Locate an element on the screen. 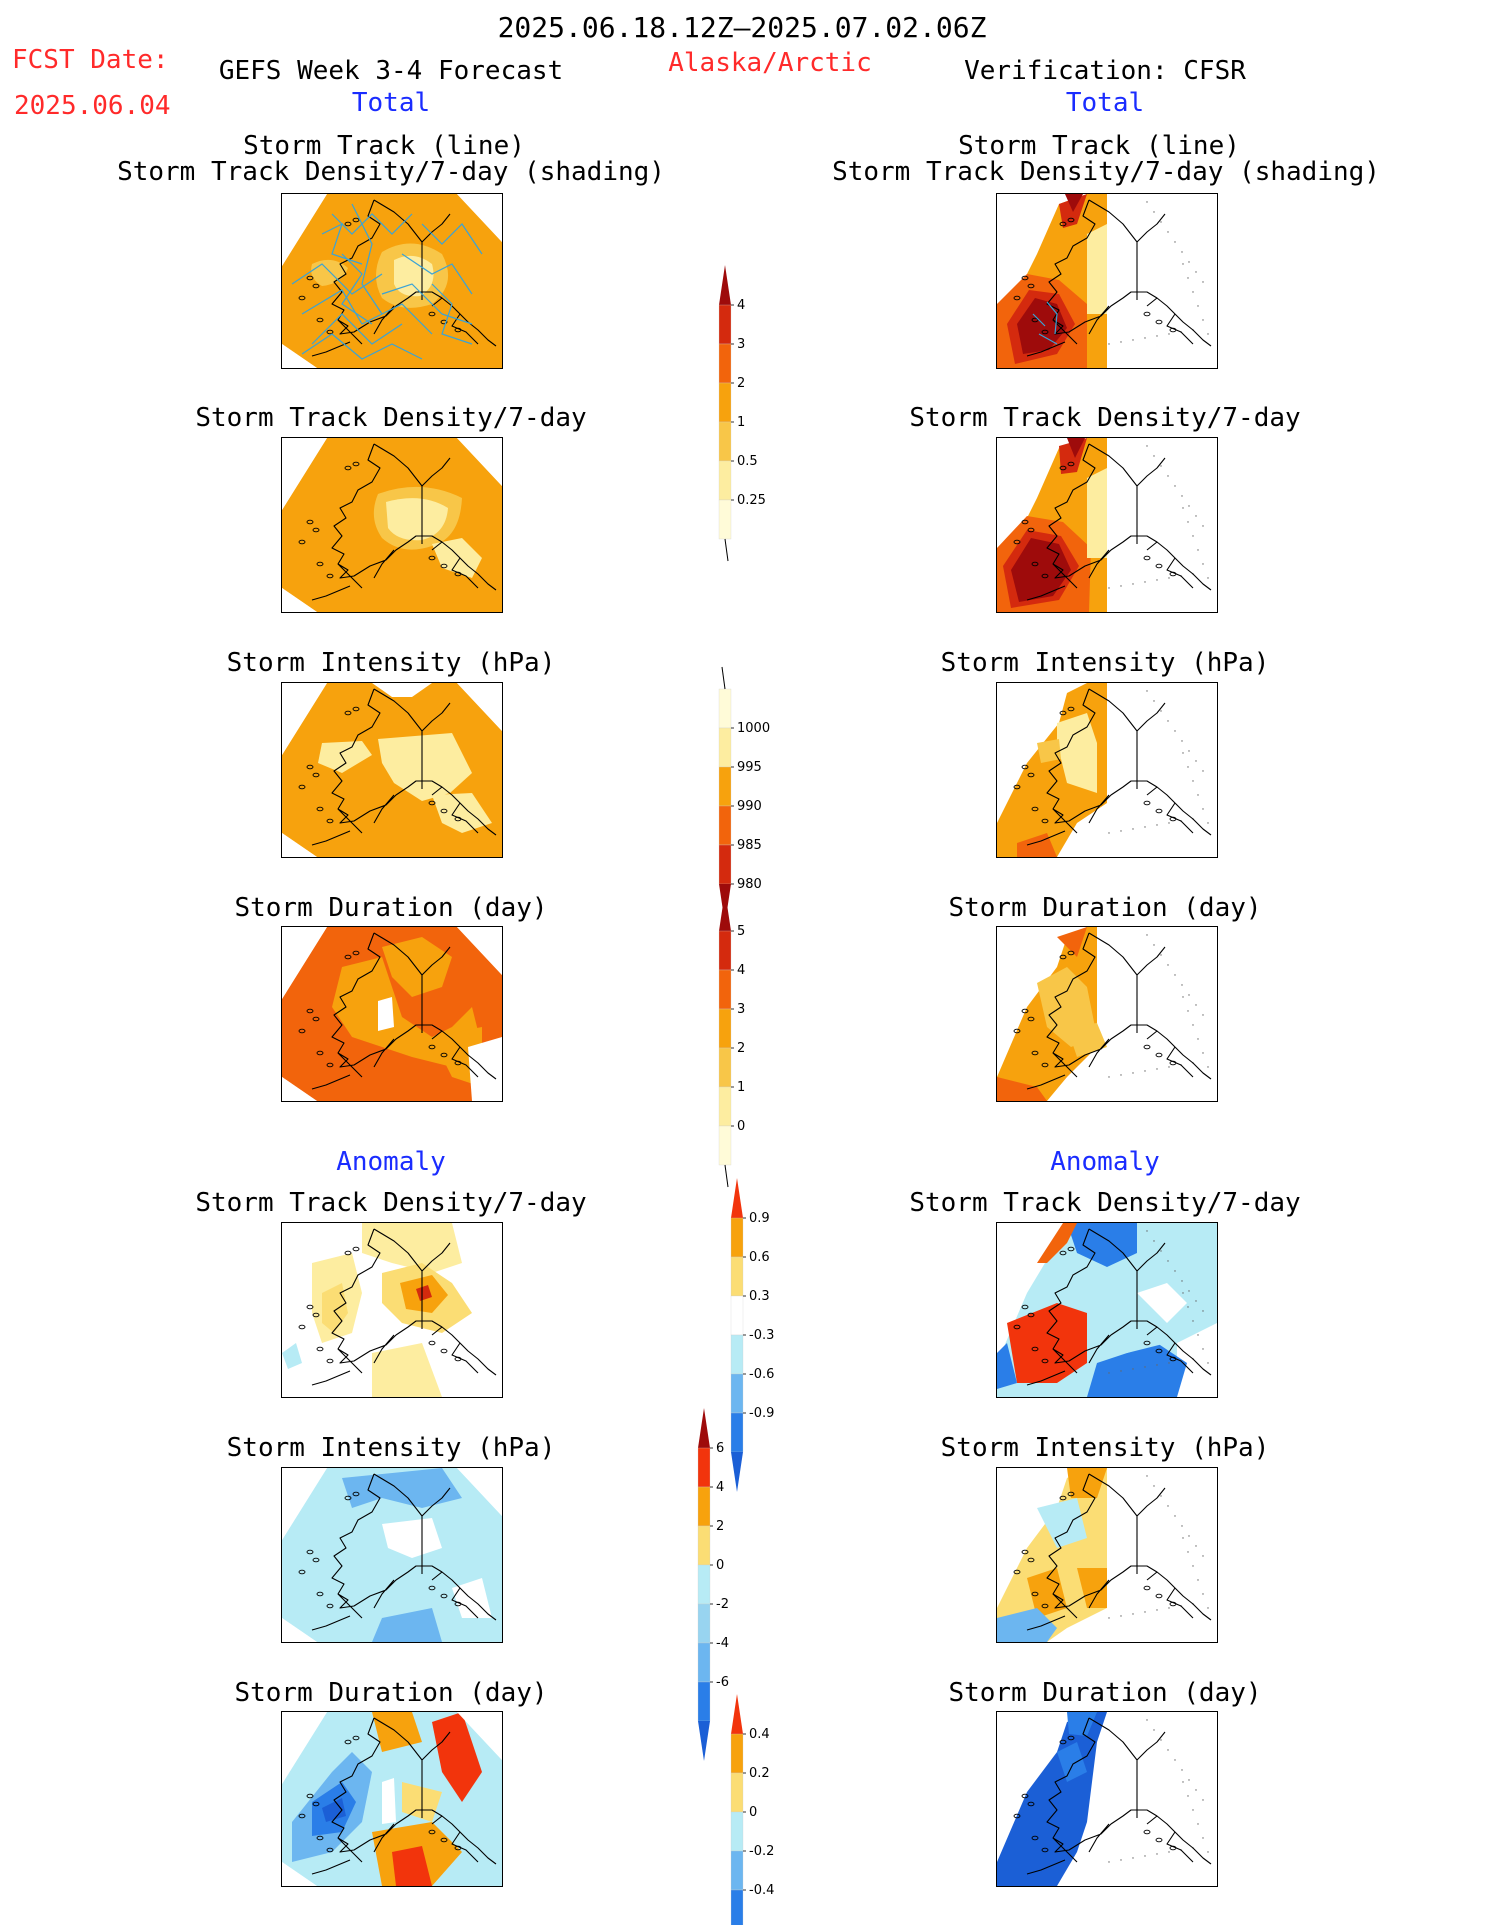 Image resolution: width=1487 pixels, height=1925 pixels. colorbar-tick-label: 985 is located at coordinates (749, 845).